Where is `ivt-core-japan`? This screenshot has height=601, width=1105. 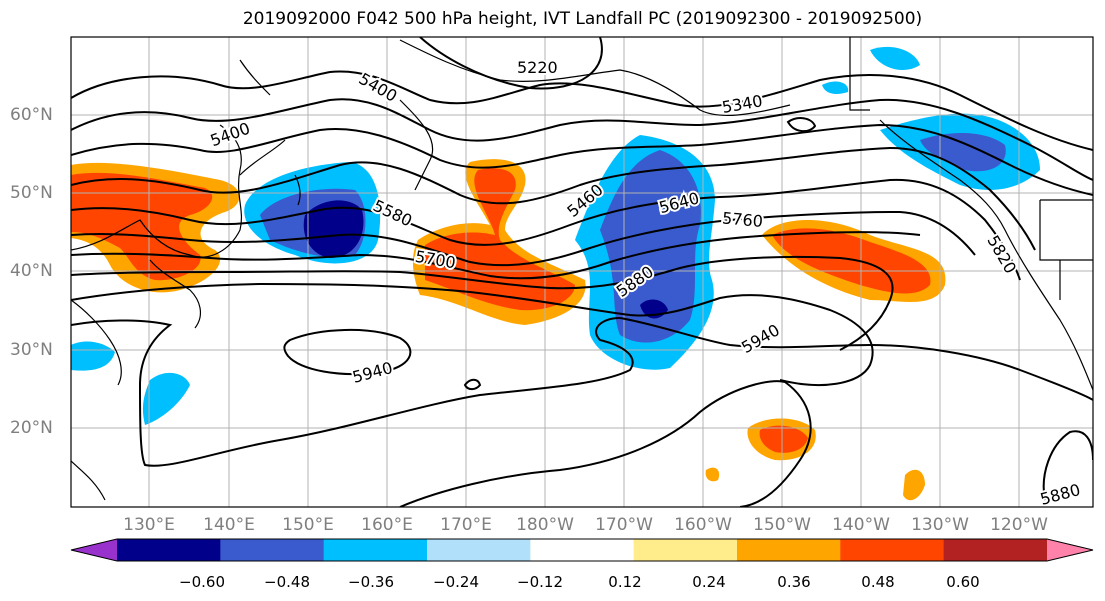 ivt-core-japan is located at coordinates (142, 226).